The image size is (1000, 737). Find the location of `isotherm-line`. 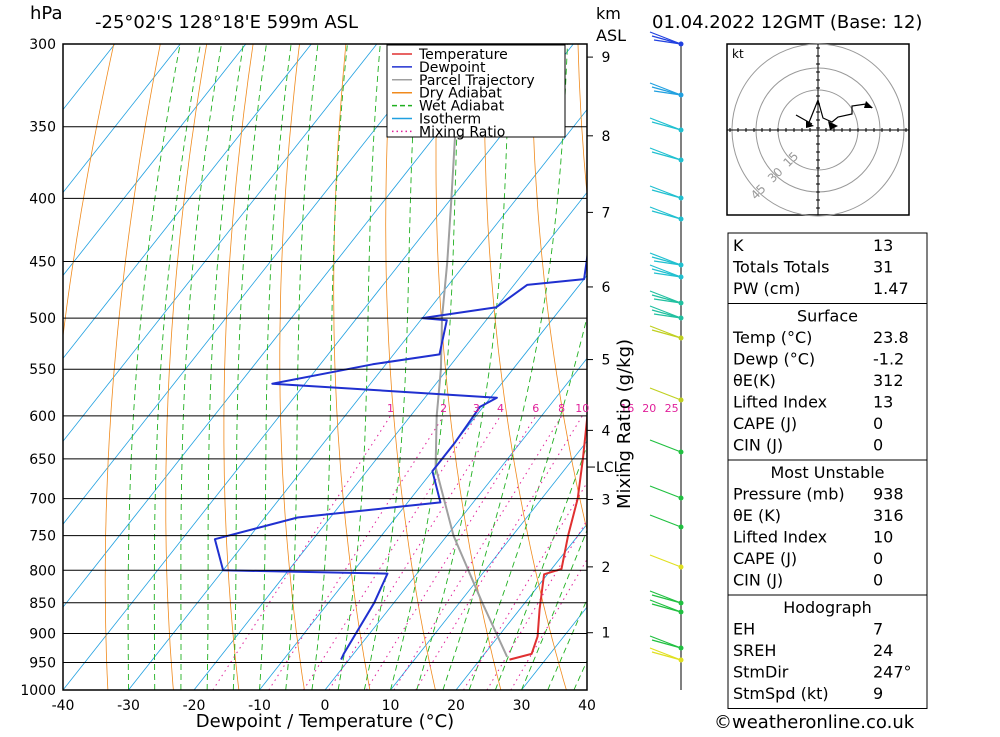

isotherm-line is located at coordinates (57, 367).